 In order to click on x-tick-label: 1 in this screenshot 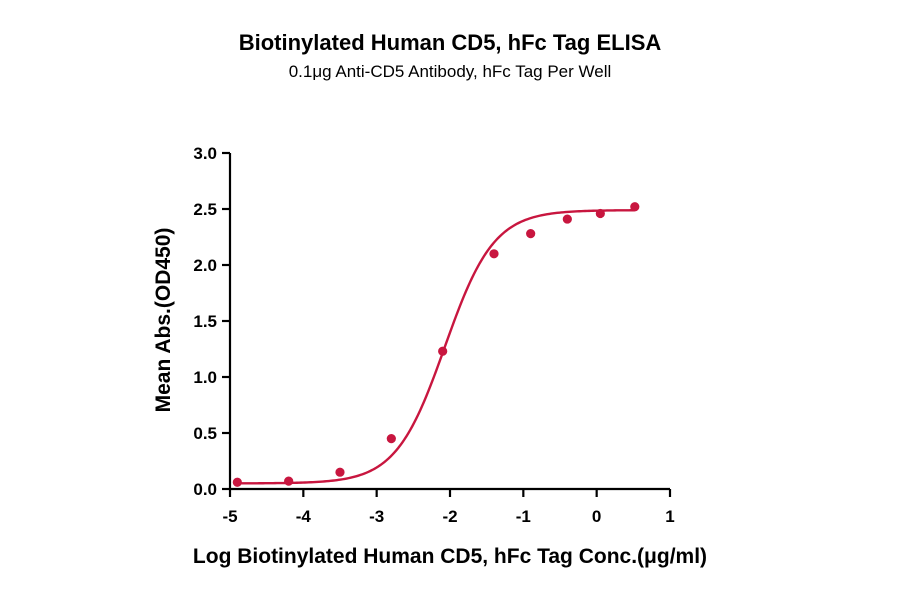, I will do `click(669, 516)`.